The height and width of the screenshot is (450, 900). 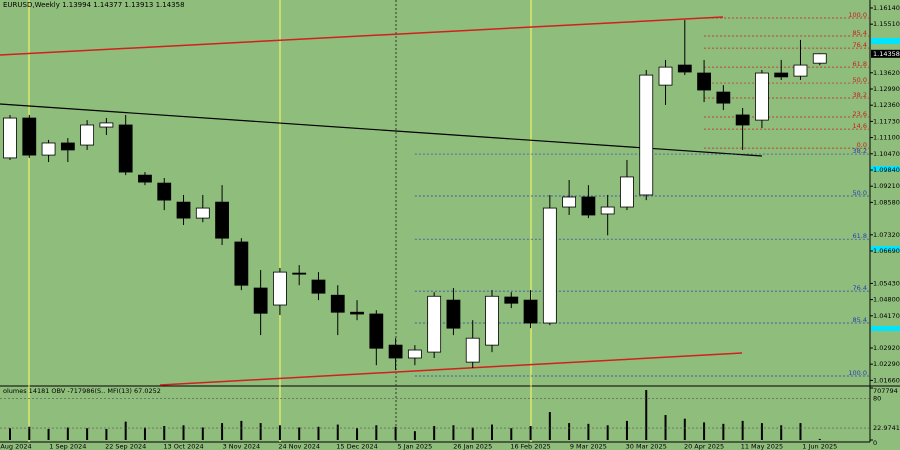 I want to click on x-tick-label: 1 Sep 2024, so click(x=67, y=446).